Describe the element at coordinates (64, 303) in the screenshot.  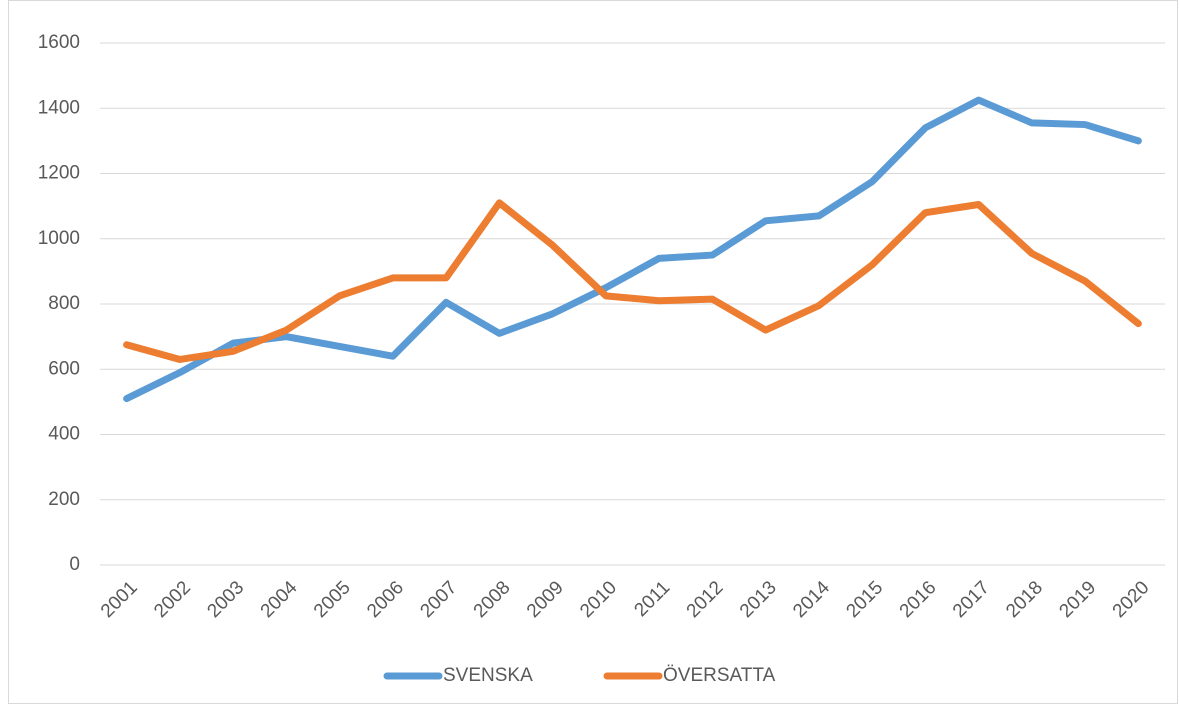
I see `y-tick-label: 800` at that location.